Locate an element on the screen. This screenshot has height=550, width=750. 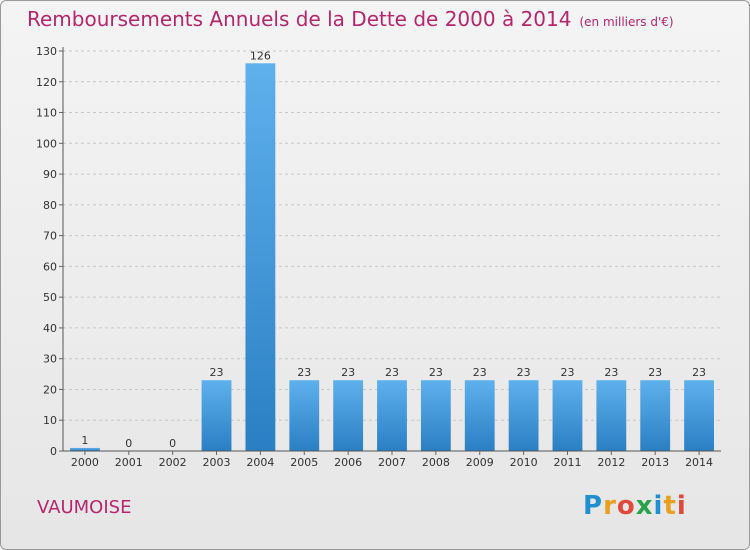
x-tick-label: 2006 is located at coordinates (348, 462).